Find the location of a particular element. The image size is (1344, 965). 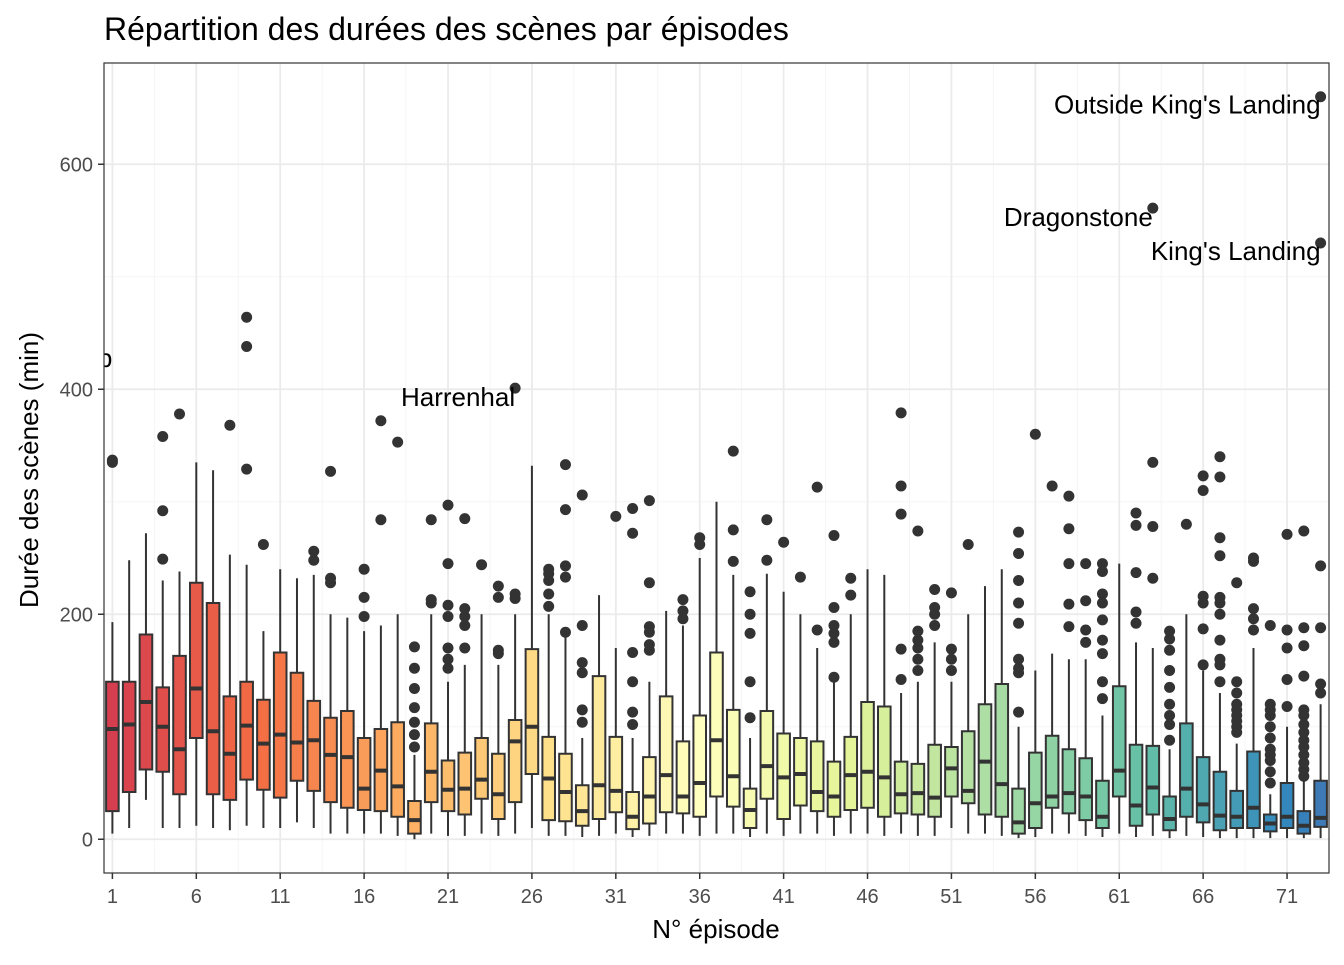

x-tick-label: 61 is located at coordinates (1119, 897).